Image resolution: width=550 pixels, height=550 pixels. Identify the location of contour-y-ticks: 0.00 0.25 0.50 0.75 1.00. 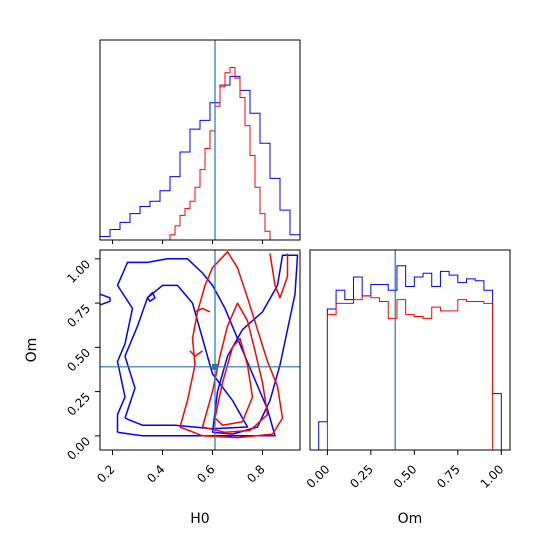
(82, 360).